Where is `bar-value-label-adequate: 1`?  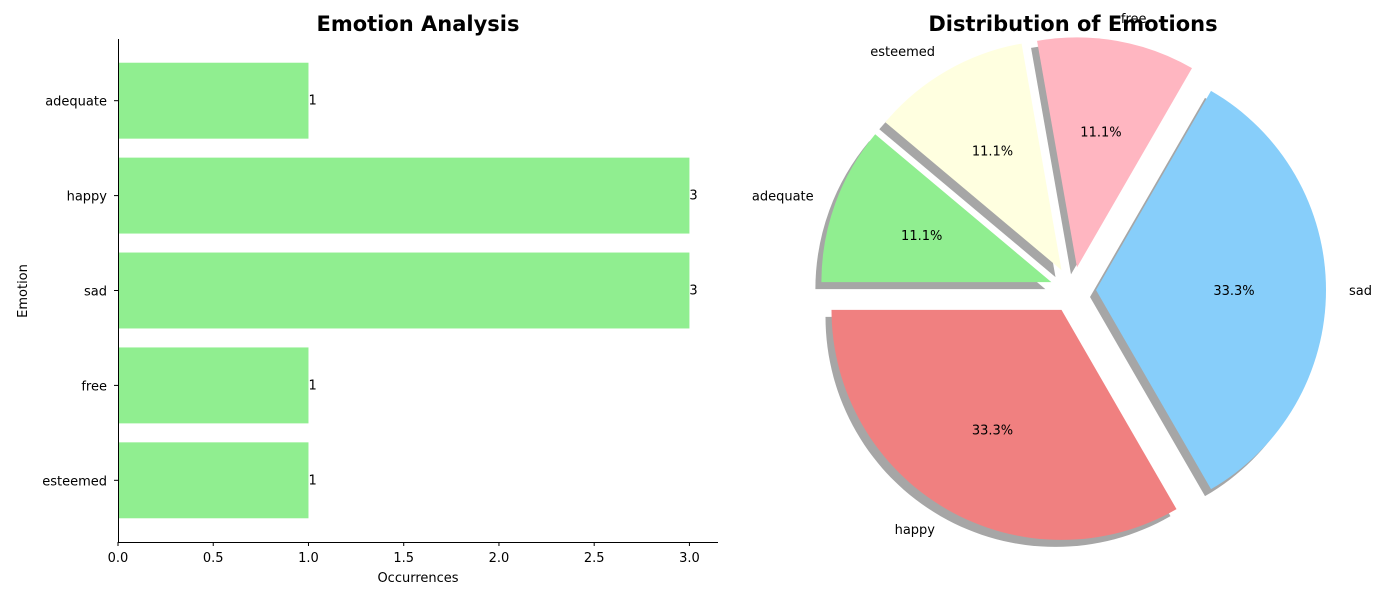 bar-value-label-adequate: 1 is located at coordinates (312, 101).